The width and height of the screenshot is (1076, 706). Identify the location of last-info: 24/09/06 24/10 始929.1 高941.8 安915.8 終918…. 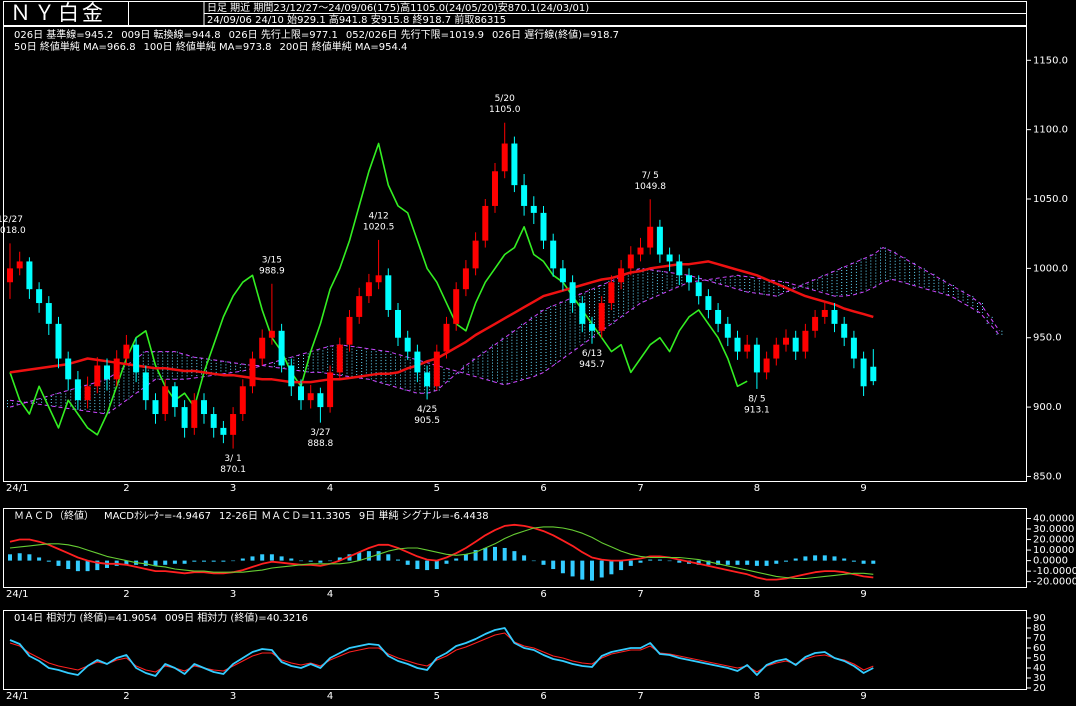
(356, 19).